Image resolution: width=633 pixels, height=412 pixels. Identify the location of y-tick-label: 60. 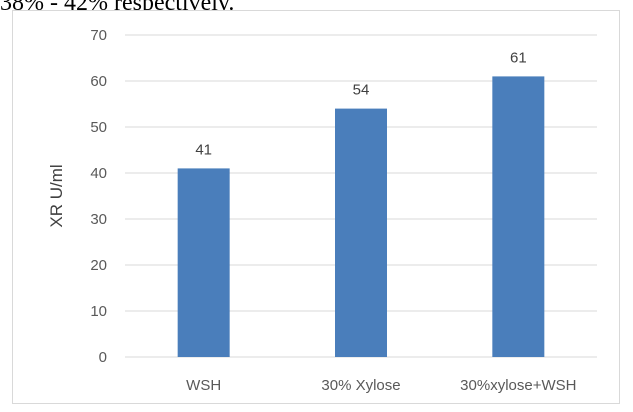
(98, 81).